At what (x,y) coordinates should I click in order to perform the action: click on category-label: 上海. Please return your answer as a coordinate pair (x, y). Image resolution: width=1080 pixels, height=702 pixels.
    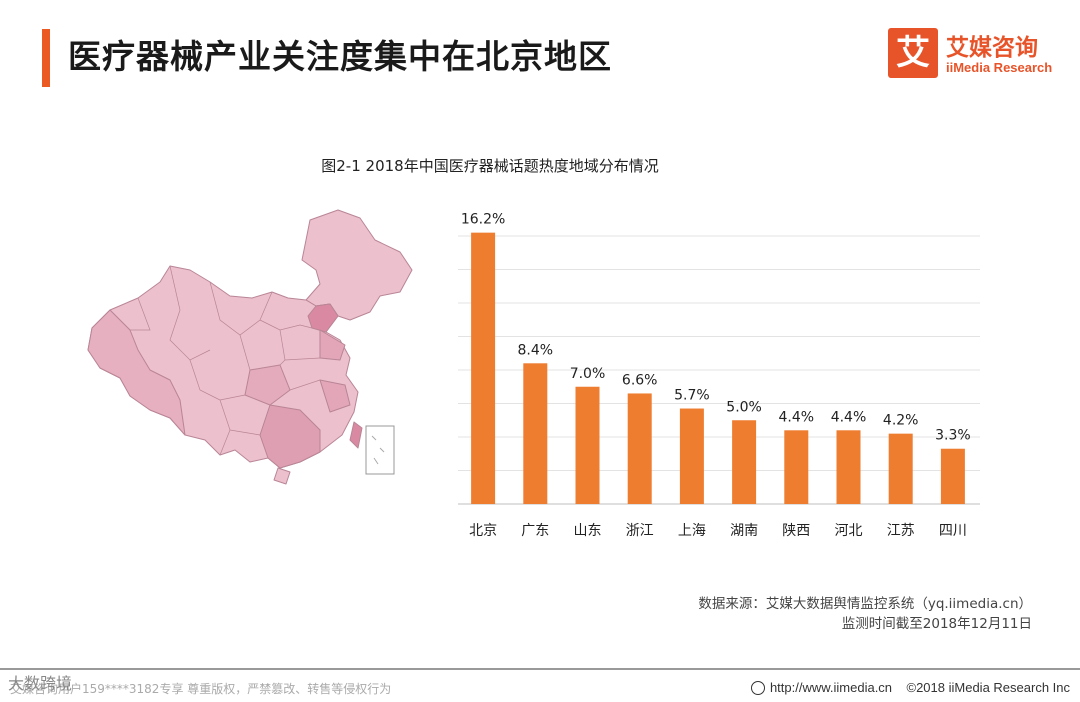
    Looking at the image, I should click on (692, 531).